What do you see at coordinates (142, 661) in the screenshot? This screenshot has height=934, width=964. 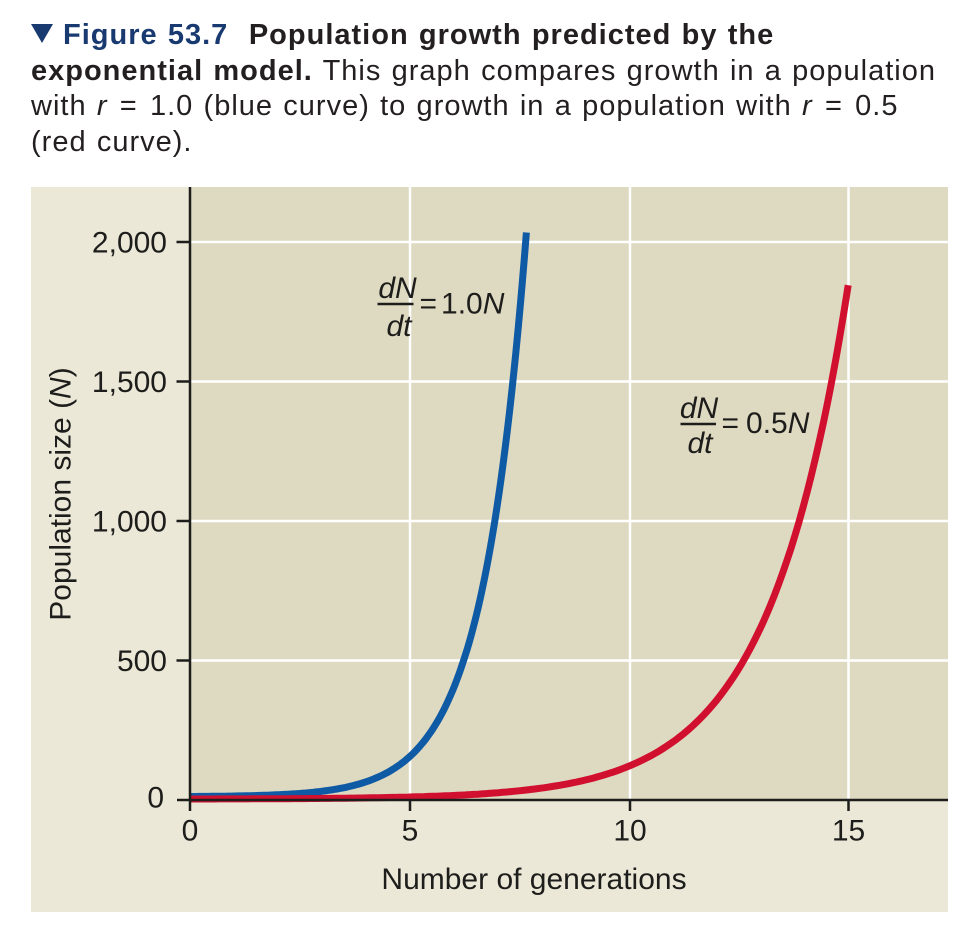 I see `svg-text: 500` at bounding box center [142, 661].